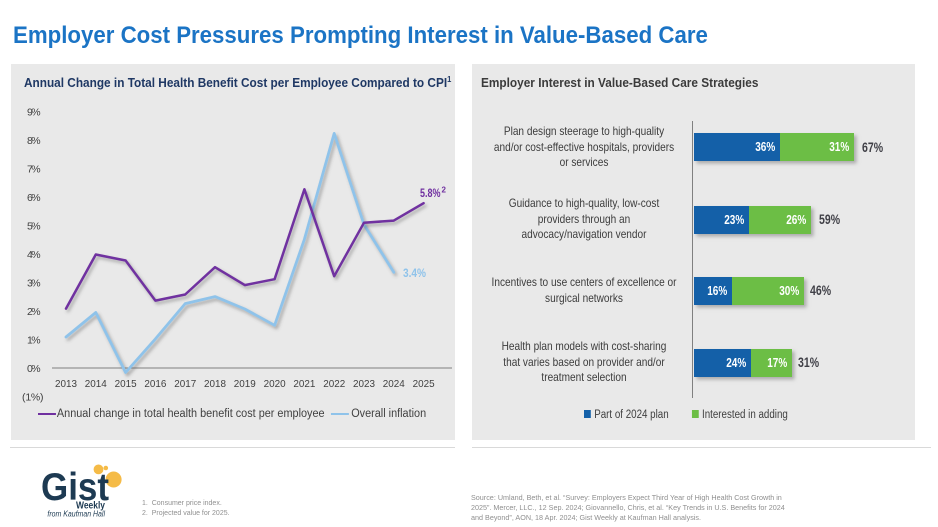 The height and width of the screenshot is (527, 938). I want to click on svg-text: 3%, so click(34, 284).